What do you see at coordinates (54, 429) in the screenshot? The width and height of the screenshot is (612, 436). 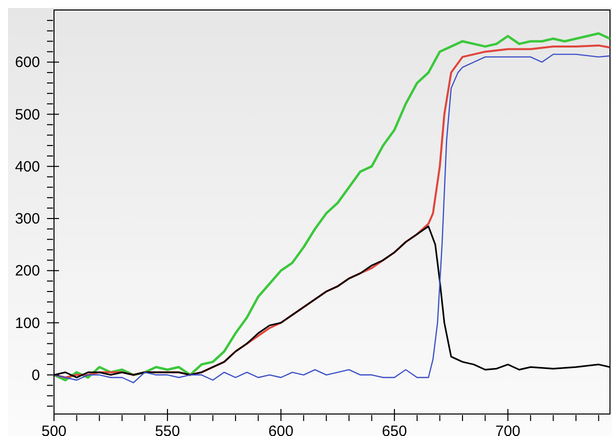 I see `x-tick-label: 500` at bounding box center [54, 429].